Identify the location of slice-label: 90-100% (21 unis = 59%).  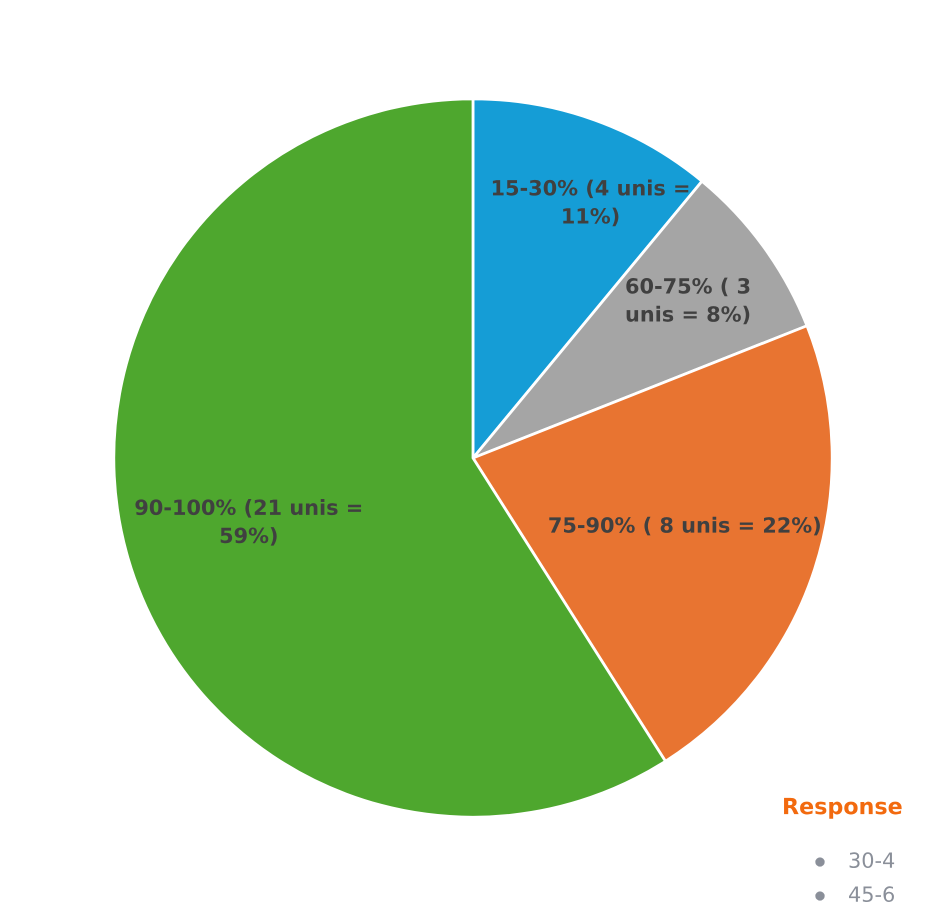
(248, 522).